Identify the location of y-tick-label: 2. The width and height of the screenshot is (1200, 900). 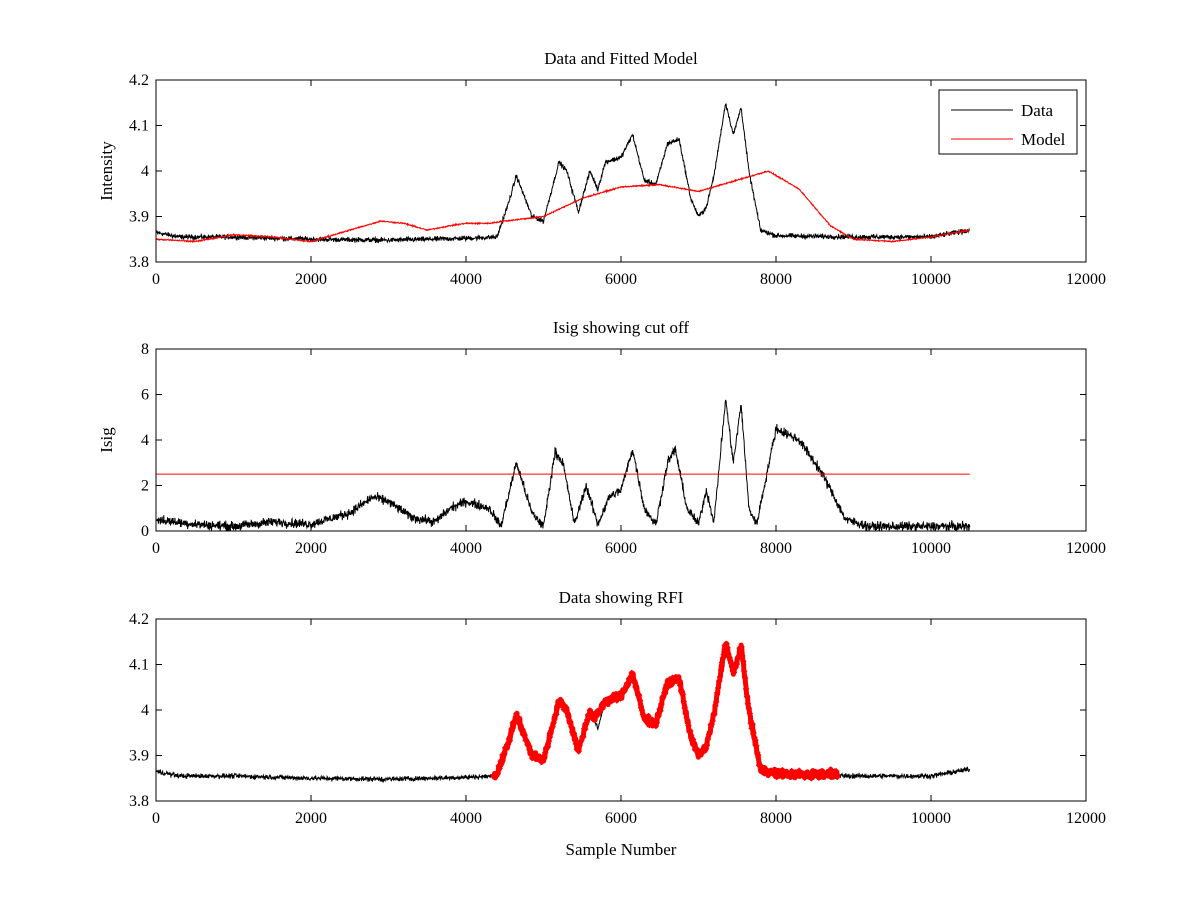
(145, 486).